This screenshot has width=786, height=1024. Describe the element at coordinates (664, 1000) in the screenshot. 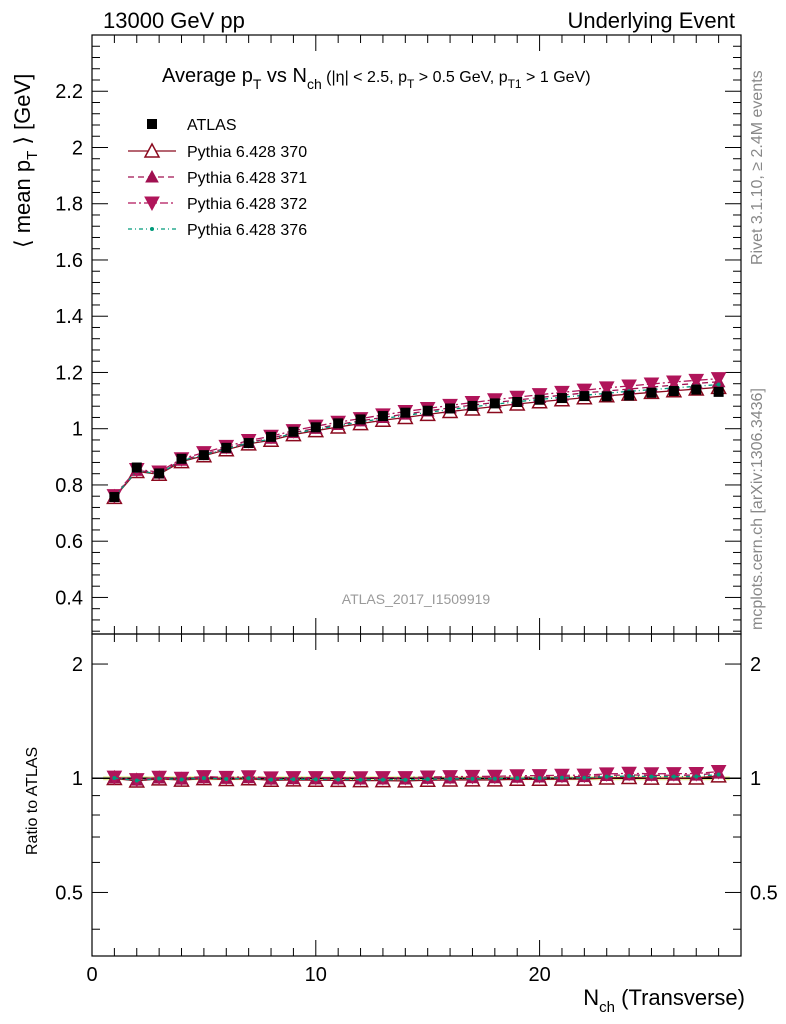

I see `x-axis-label: Nch (Transverse)` at that location.